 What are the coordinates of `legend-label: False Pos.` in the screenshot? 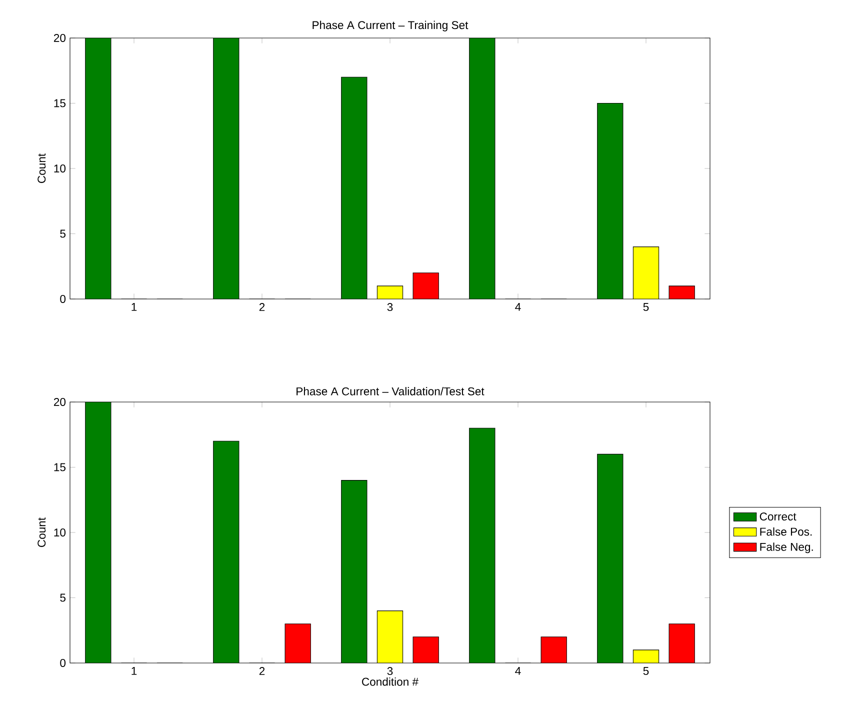 It's located at (786, 531).